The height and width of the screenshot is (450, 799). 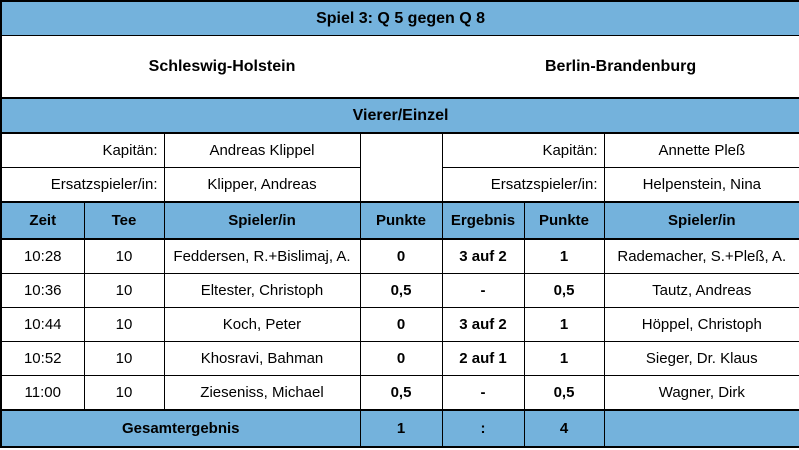 What do you see at coordinates (701, 358) in the screenshot?
I see `match-player-right: Sieger, Dr. Klaus` at bounding box center [701, 358].